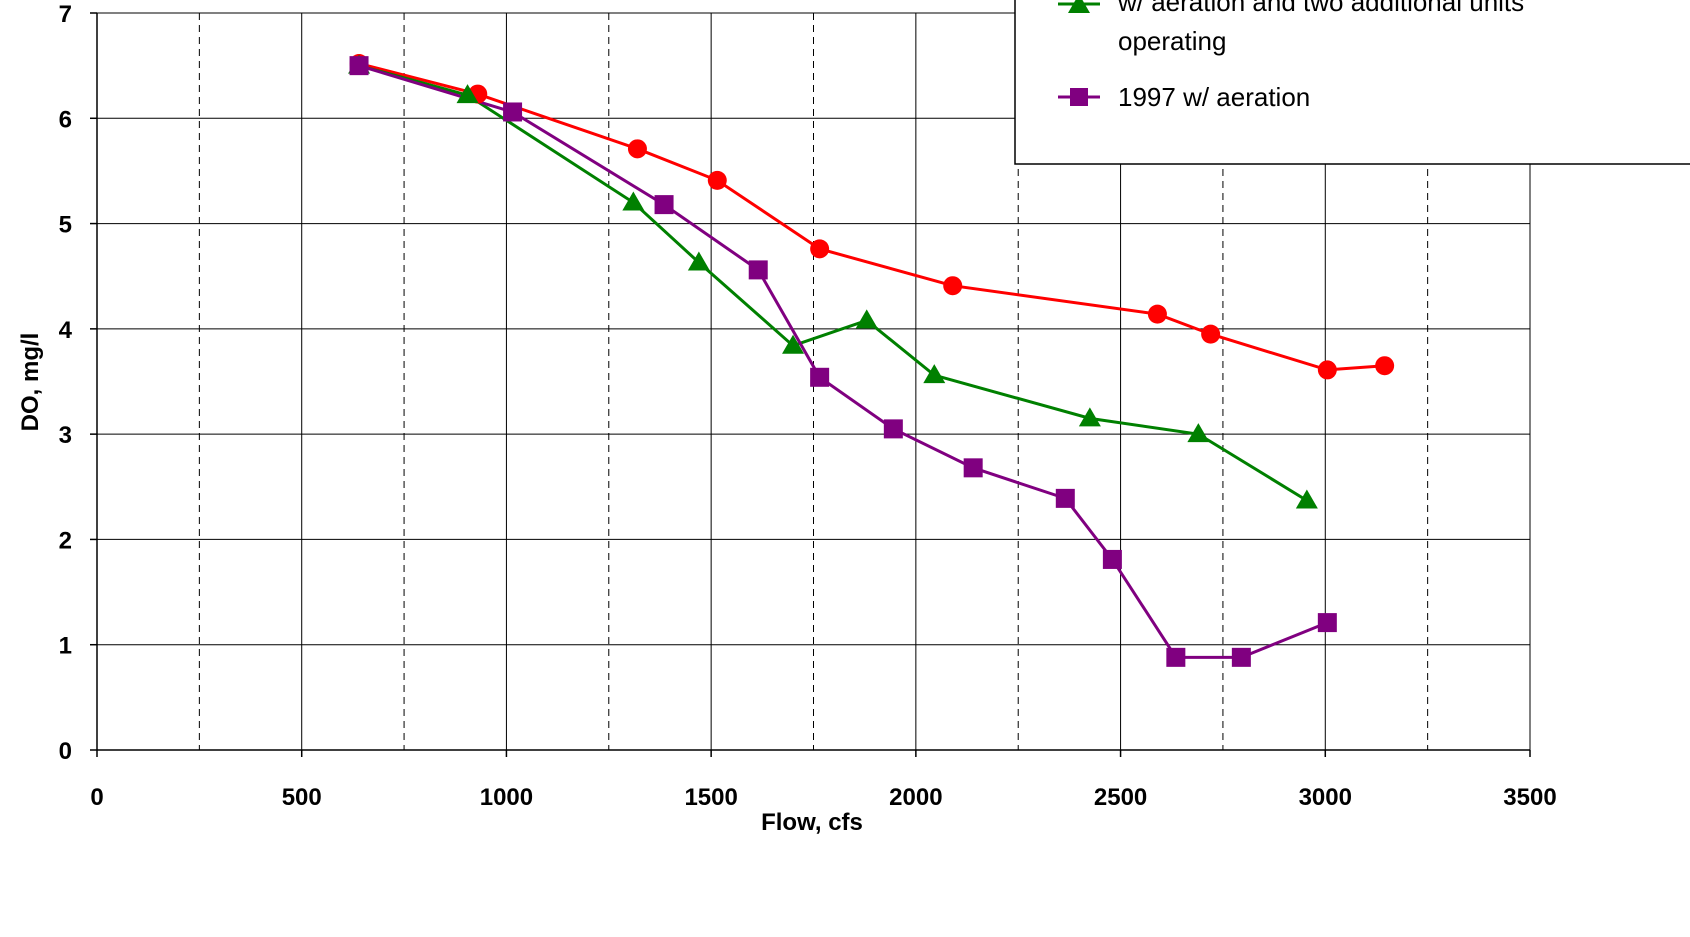  What do you see at coordinates (1214, 97) in the screenshot?
I see `legend-label-series-3: 1997 w/ aeration` at bounding box center [1214, 97].